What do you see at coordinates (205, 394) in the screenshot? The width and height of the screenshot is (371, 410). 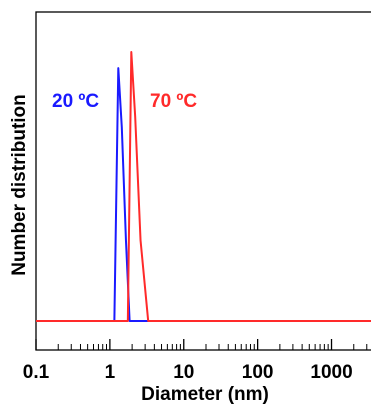 I see `x-axis-title: Diameter (nm)` at bounding box center [205, 394].